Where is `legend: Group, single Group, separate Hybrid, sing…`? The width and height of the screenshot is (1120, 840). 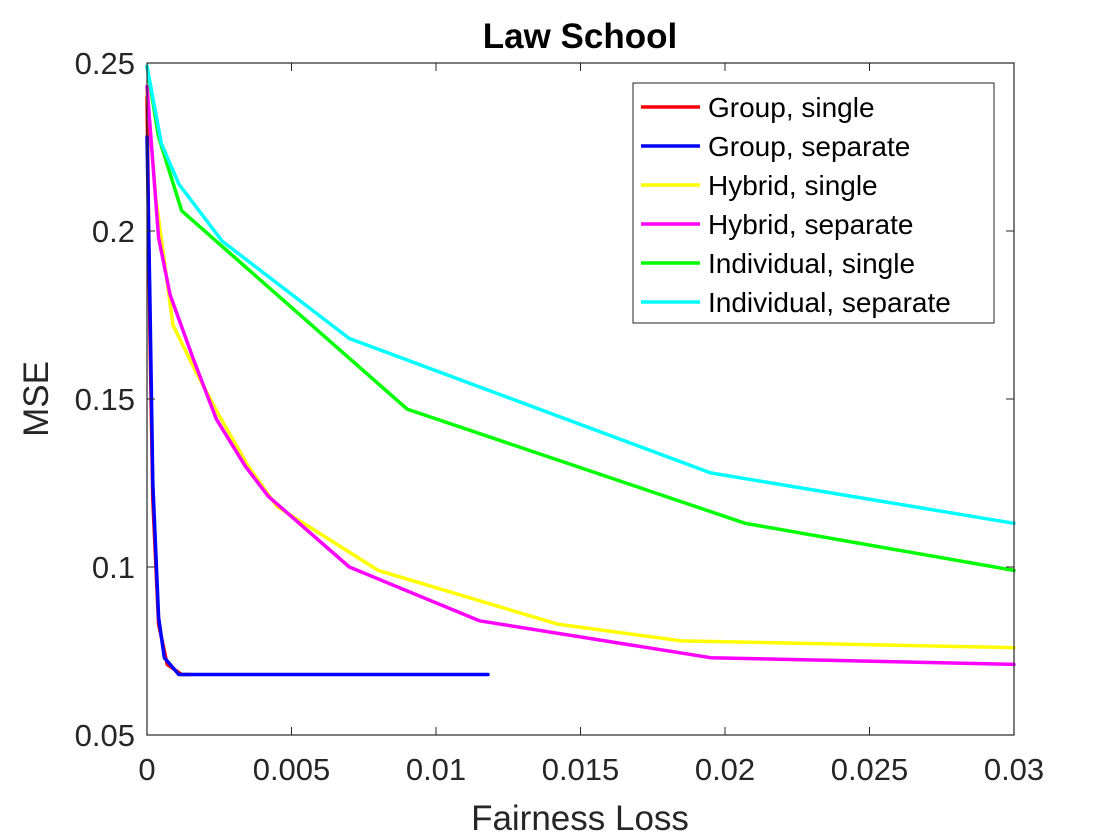
legend: Group, single Group, separate Hybrid, sing… is located at coordinates (813, 203).